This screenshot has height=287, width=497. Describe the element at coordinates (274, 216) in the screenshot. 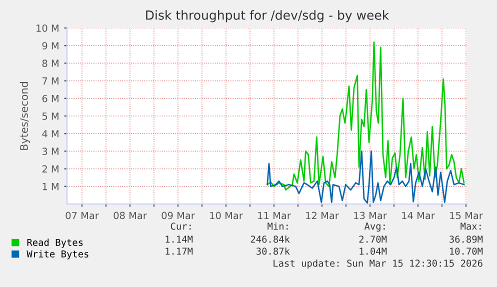

I see `x-tick-label: 11 Mar` at that location.